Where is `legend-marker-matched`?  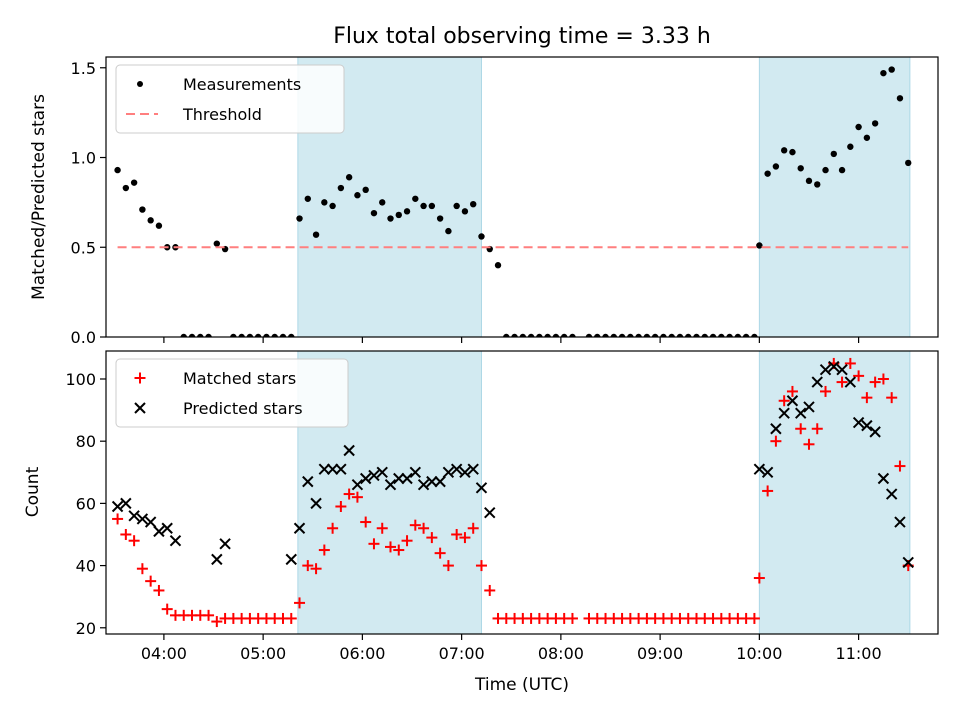 legend-marker-matched is located at coordinates (140, 378).